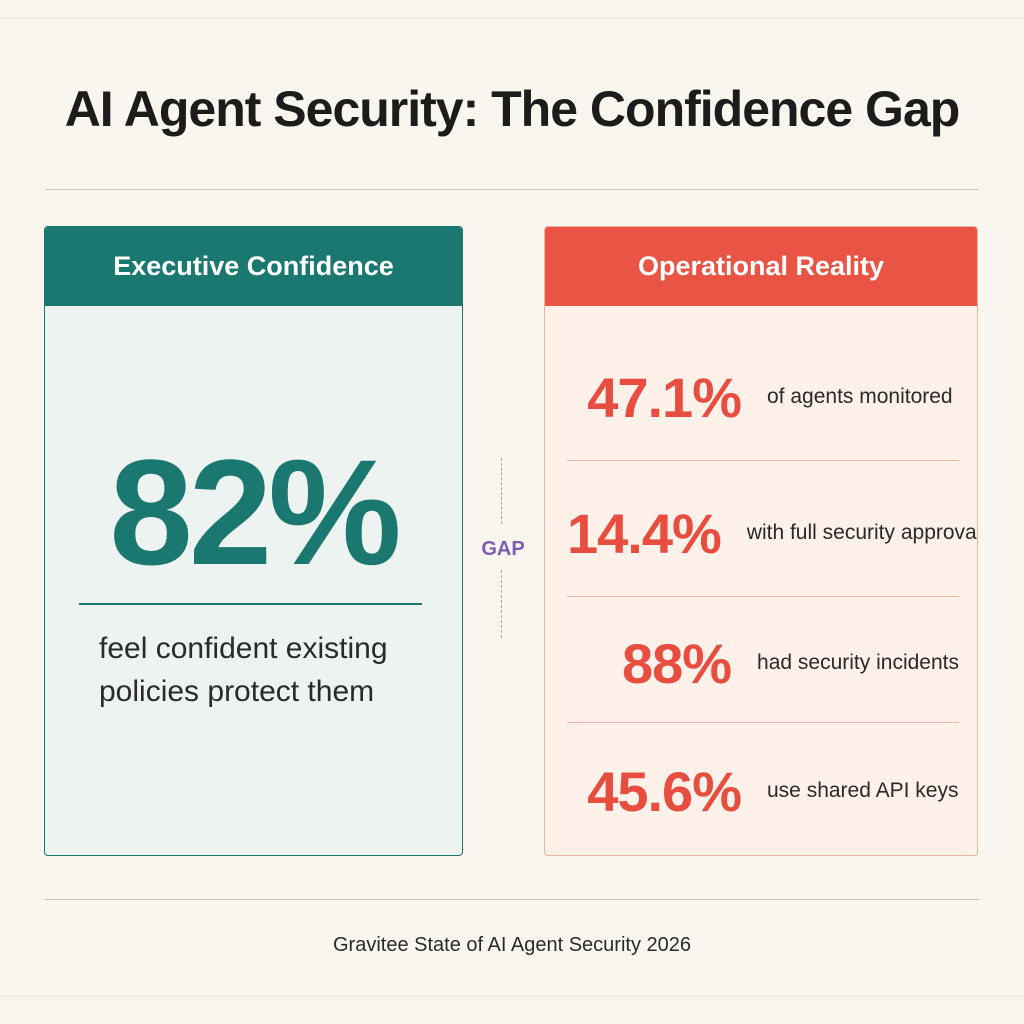 The image size is (1024, 1024). Describe the element at coordinates (664, 397) in the screenshot. I see `stat-value: 47.1%` at that location.